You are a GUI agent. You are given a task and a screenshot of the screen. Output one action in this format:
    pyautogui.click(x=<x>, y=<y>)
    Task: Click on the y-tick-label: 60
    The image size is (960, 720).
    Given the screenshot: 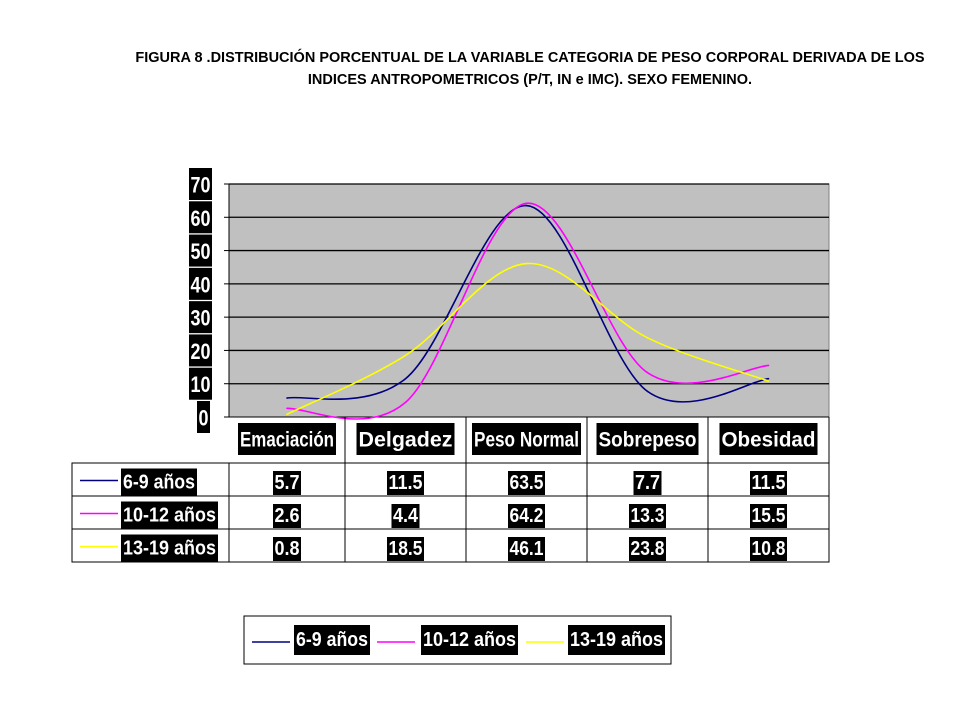 What is the action you would take?
    pyautogui.click(x=201, y=218)
    